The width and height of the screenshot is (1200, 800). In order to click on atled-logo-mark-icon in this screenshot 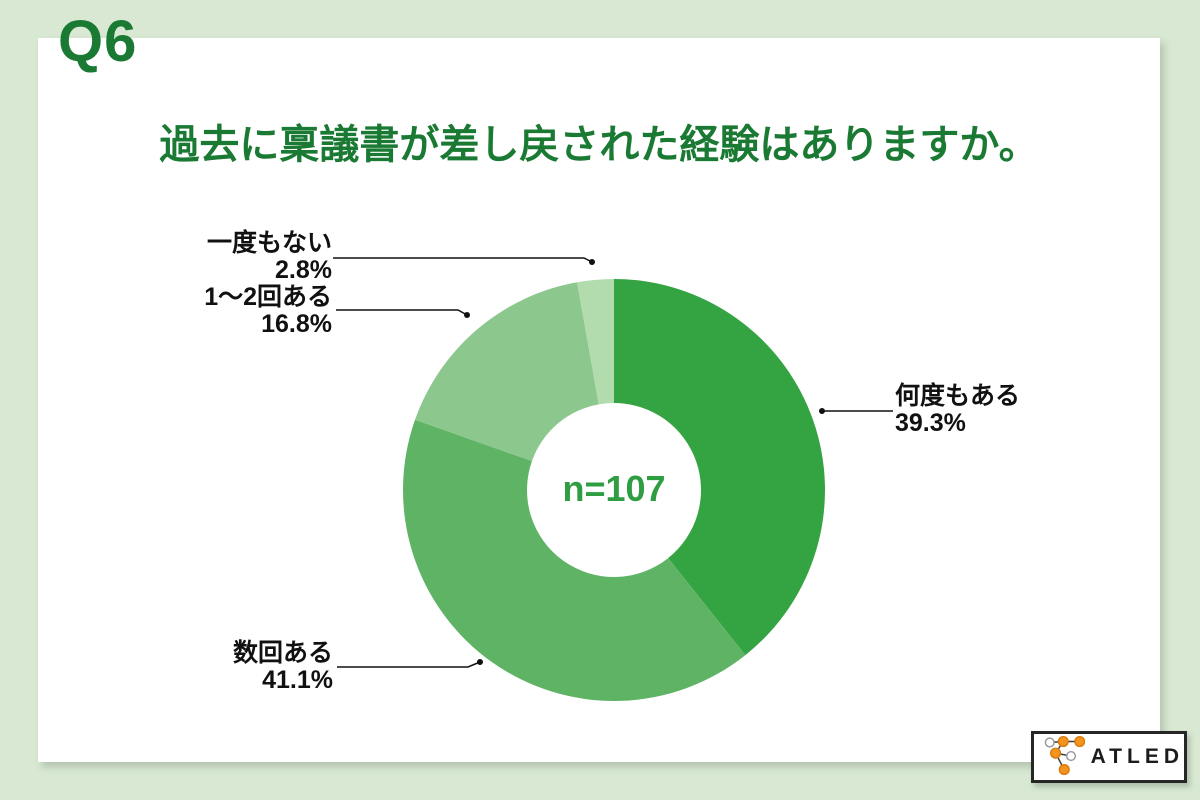, I will do `click(1064, 755)`.